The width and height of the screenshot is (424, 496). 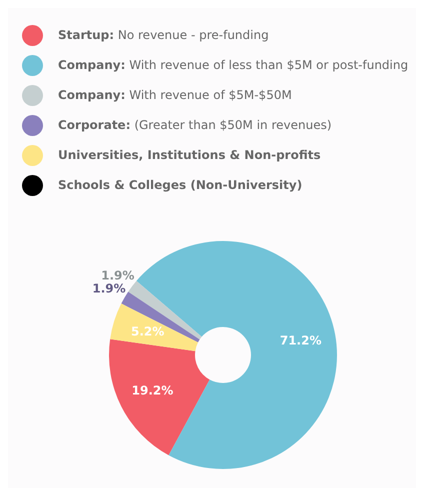 What do you see at coordinates (147, 331) in the screenshot?
I see `data-label: 5.2%` at bounding box center [147, 331].